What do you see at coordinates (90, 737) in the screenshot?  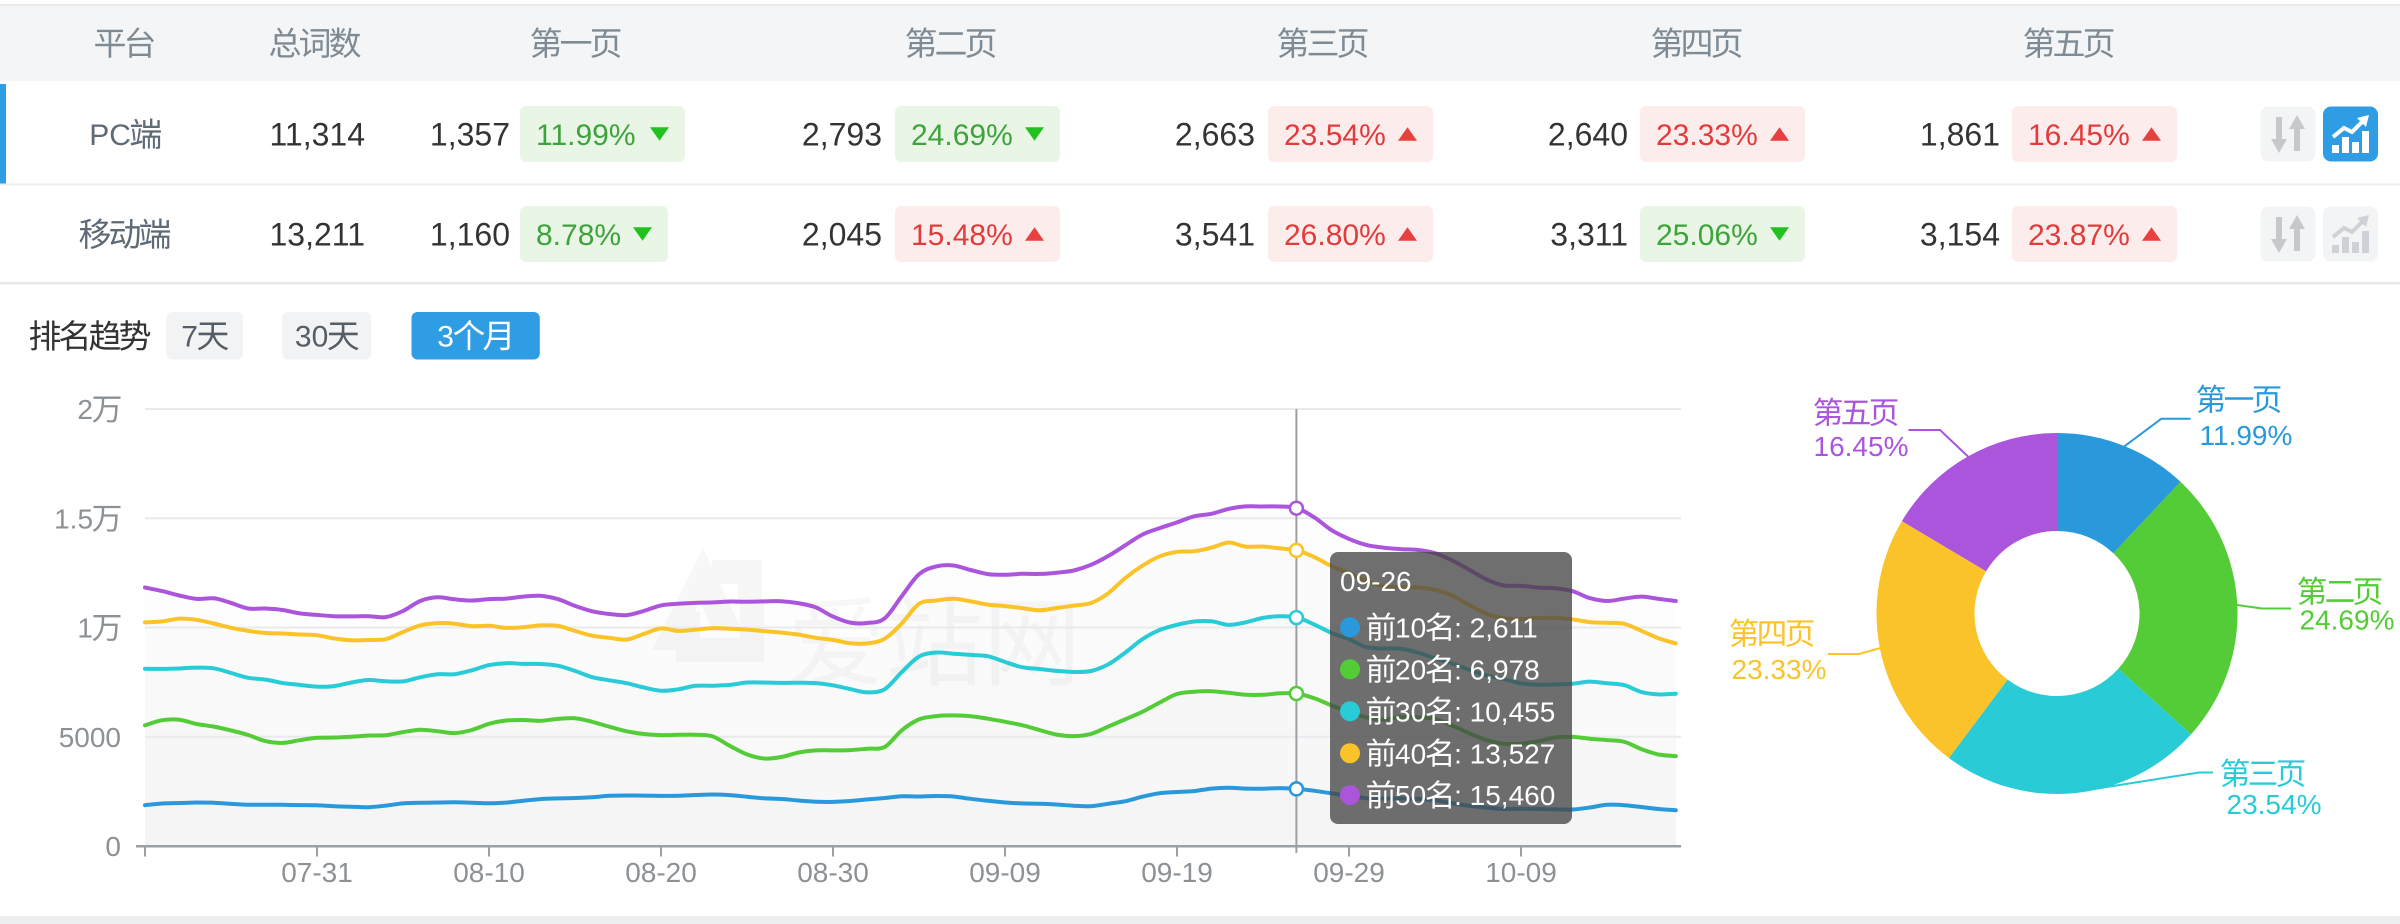 I see `svg-text: 5000` at bounding box center [90, 737].